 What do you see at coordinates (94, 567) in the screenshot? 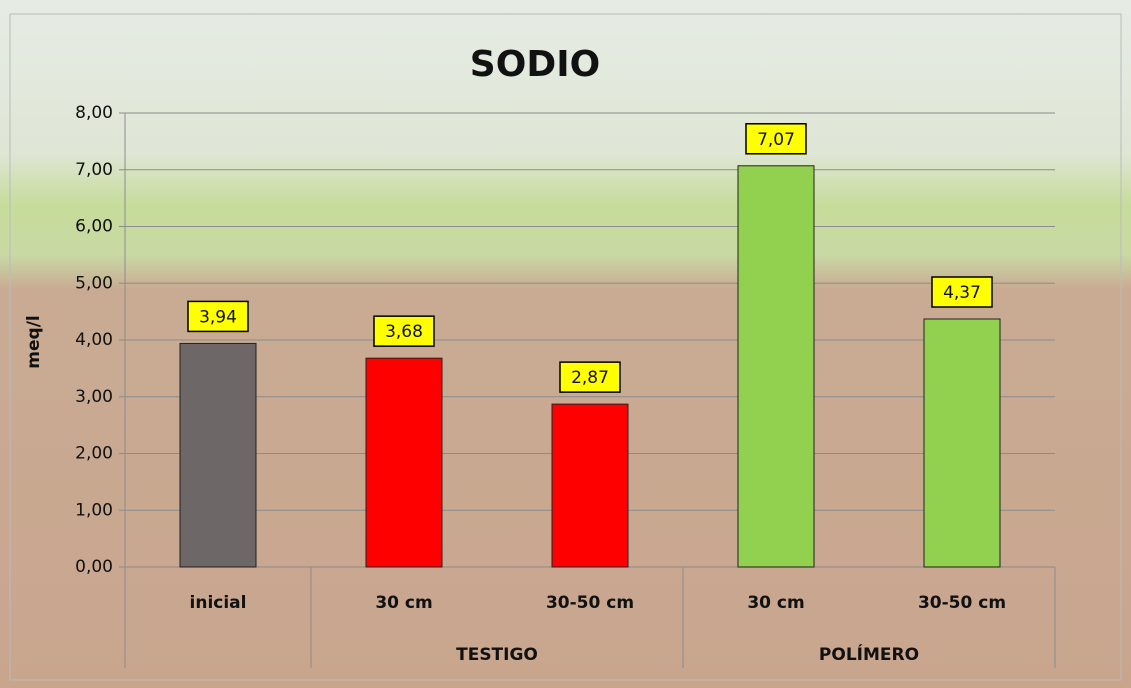
I see `y-tick-label: 0,00` at bounding box center [94, 567].